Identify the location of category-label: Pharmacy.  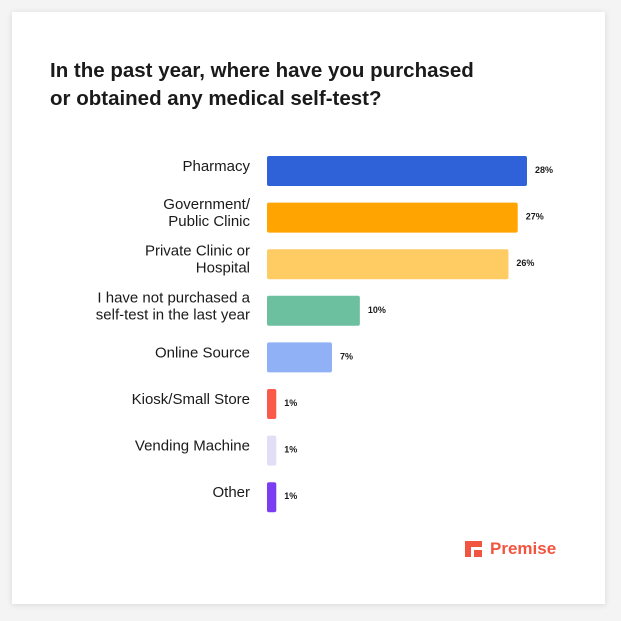
(216, 166).